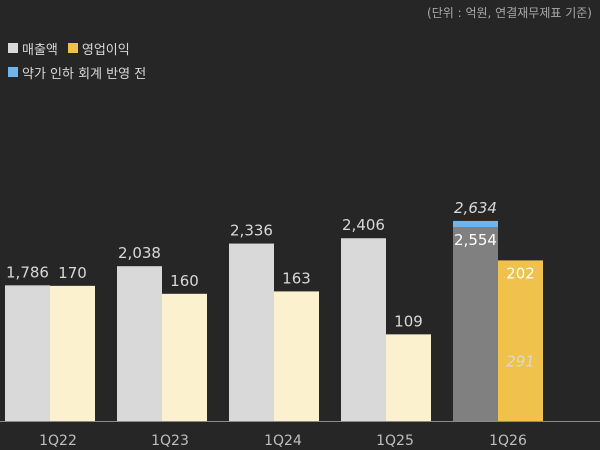  What do you see at coordinates (58, 441) in the screenshot?
I see `tick-label-1Q22: 1Q22` at bounding box center [58, 441].